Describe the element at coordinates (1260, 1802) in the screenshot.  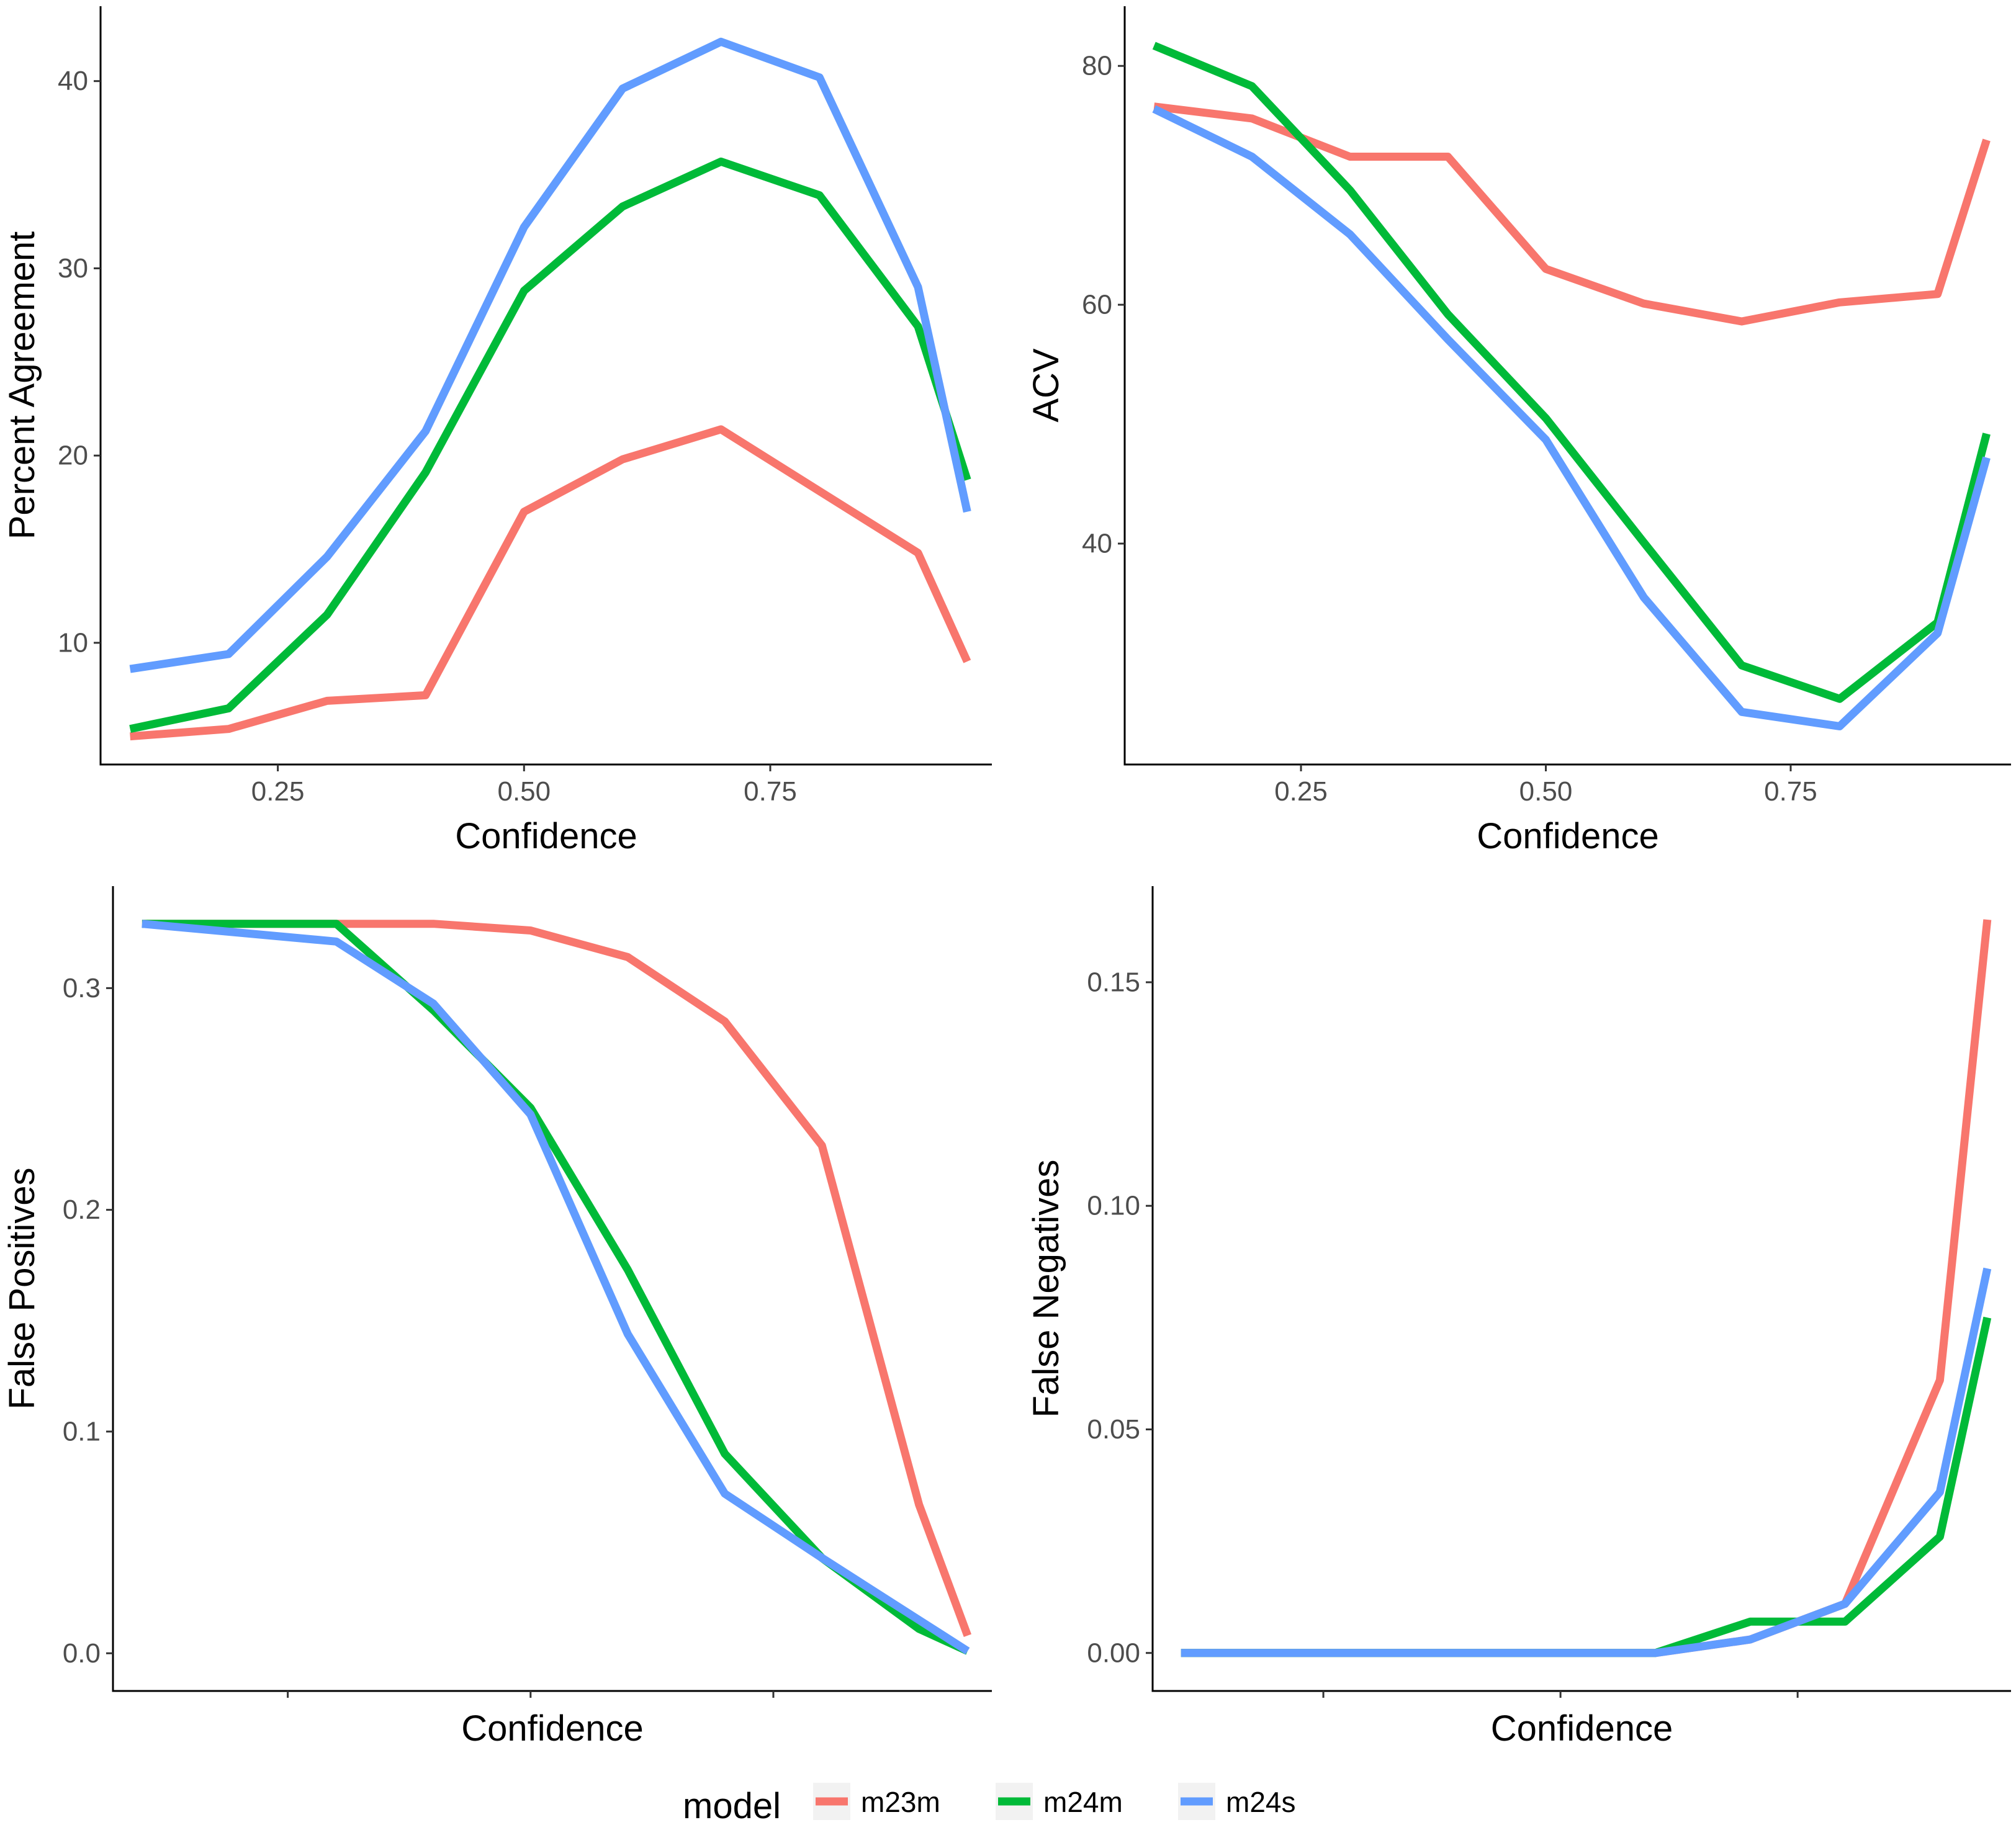
I see `legend-label-m24s: m24s` at that location.